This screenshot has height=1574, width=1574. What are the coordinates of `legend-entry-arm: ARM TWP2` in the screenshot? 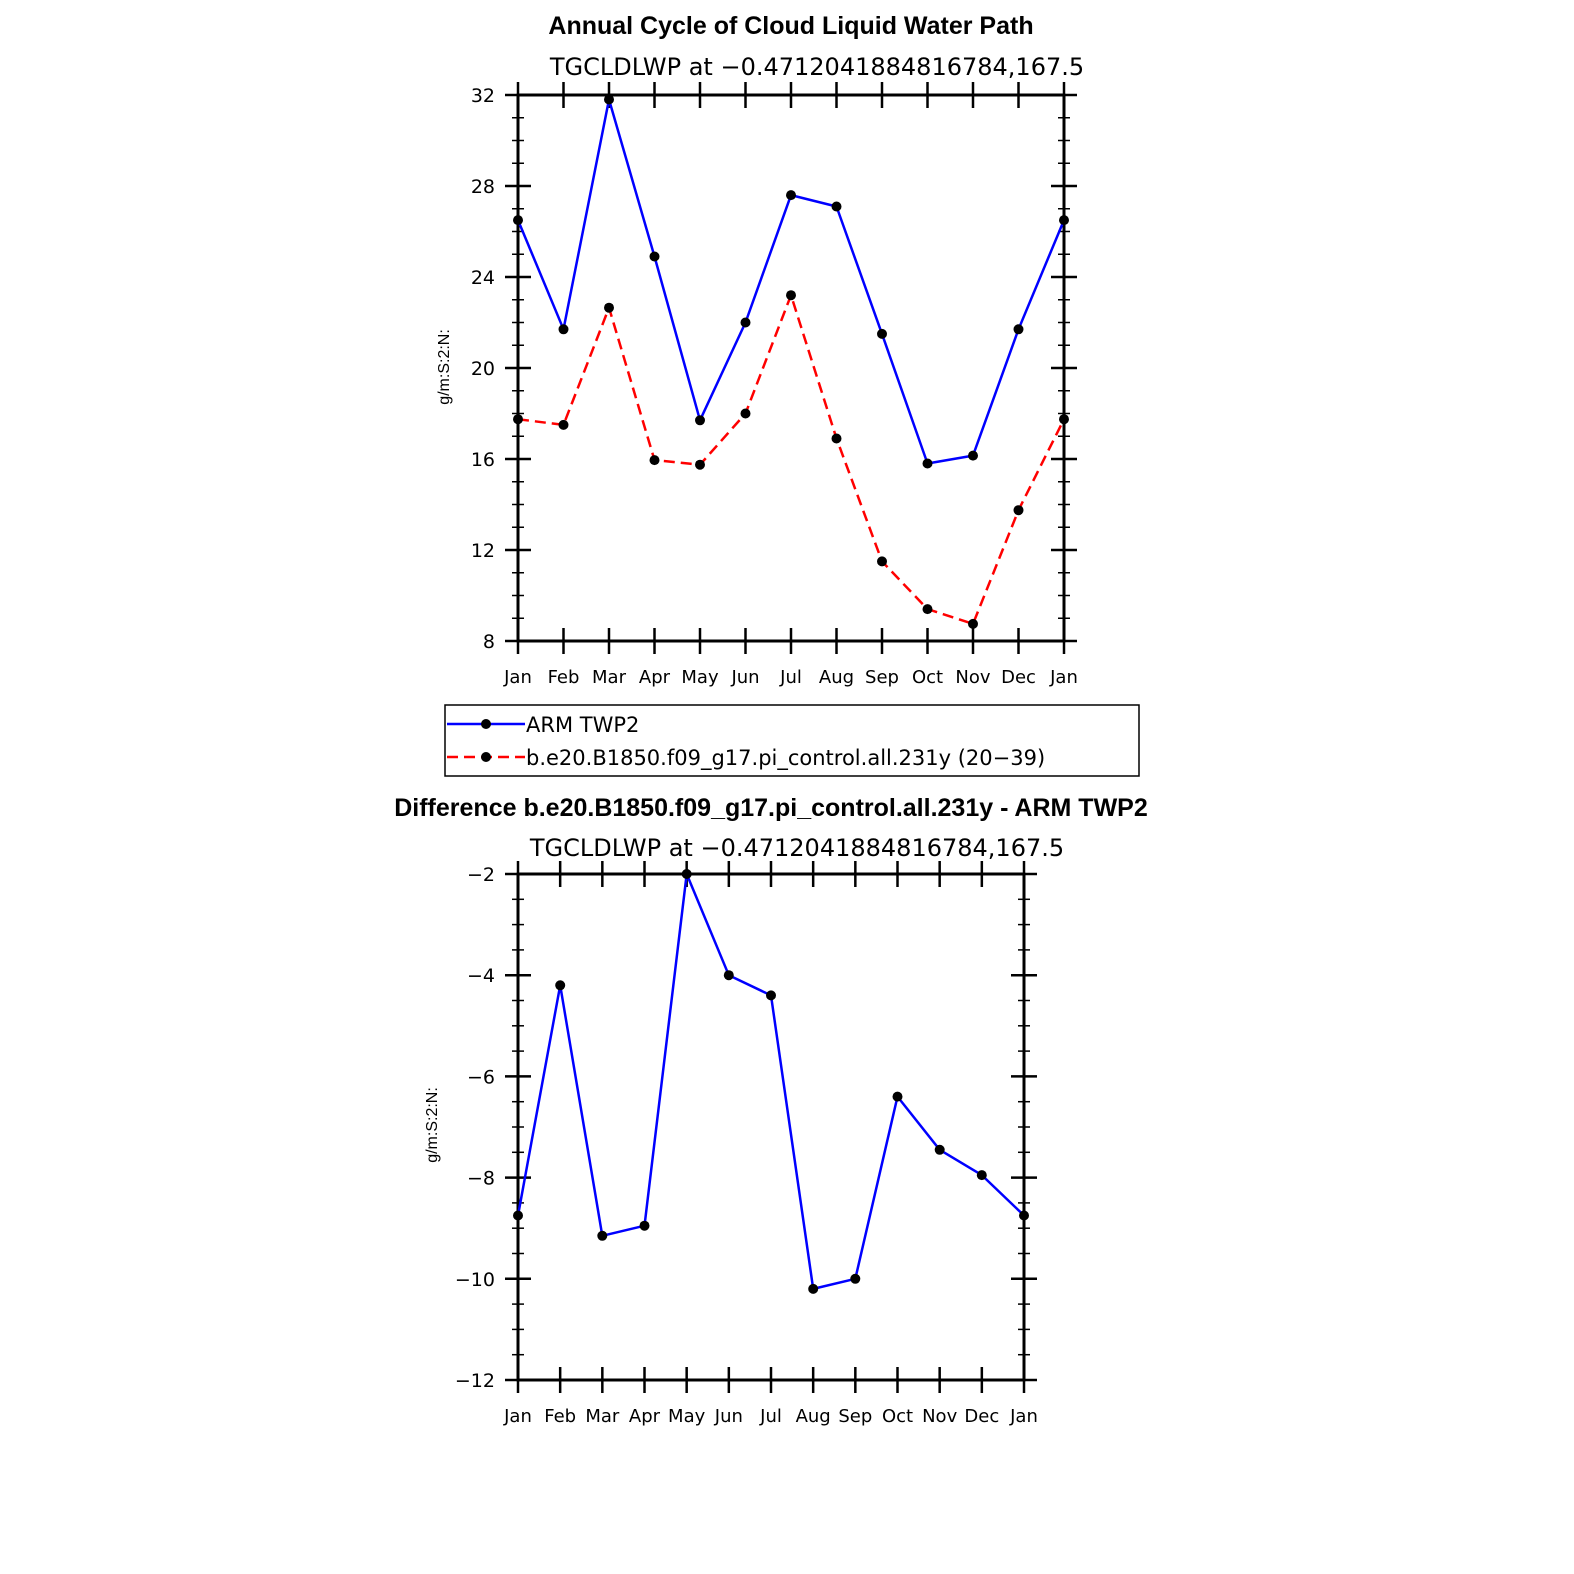 It's located at (582, 725).